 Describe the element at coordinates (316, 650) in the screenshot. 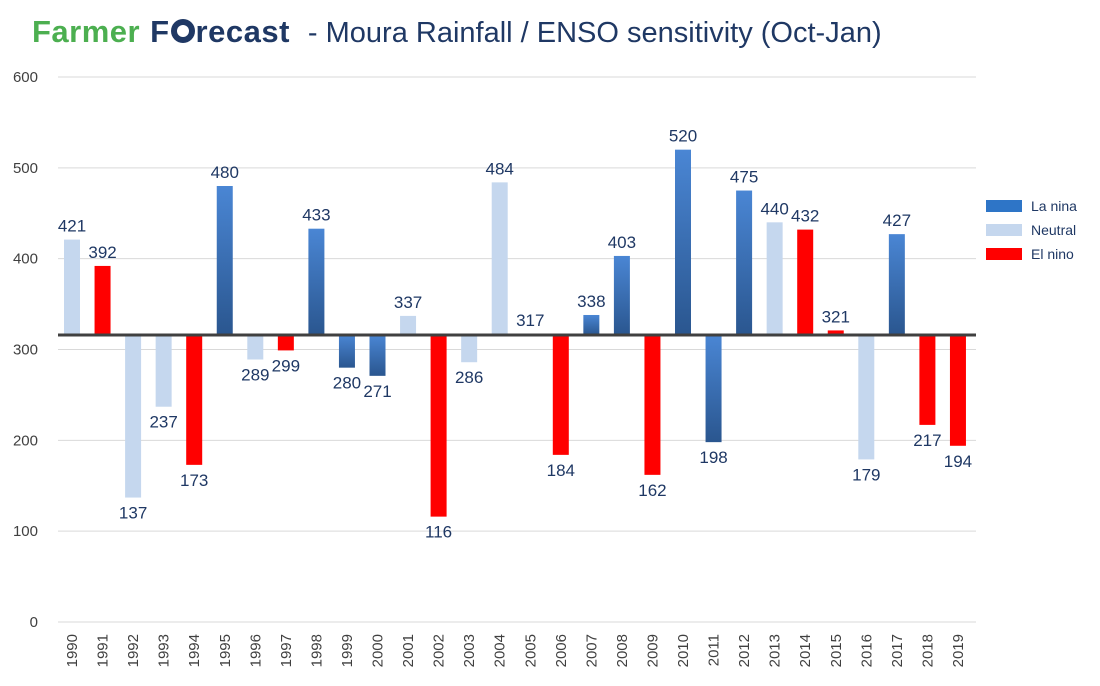

I see `x-tick-label-1998: 1998` at that location.